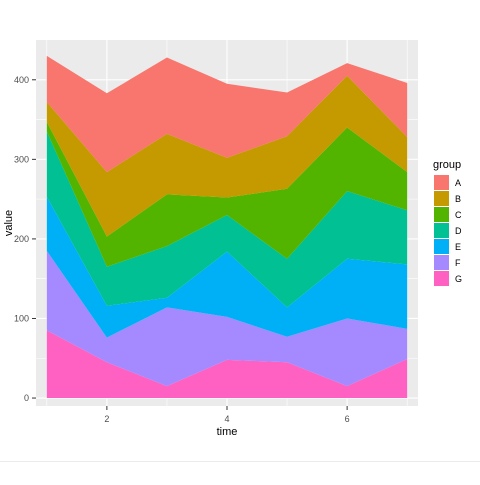  I want to click on y-tick-label: 0, so click(26, 398).